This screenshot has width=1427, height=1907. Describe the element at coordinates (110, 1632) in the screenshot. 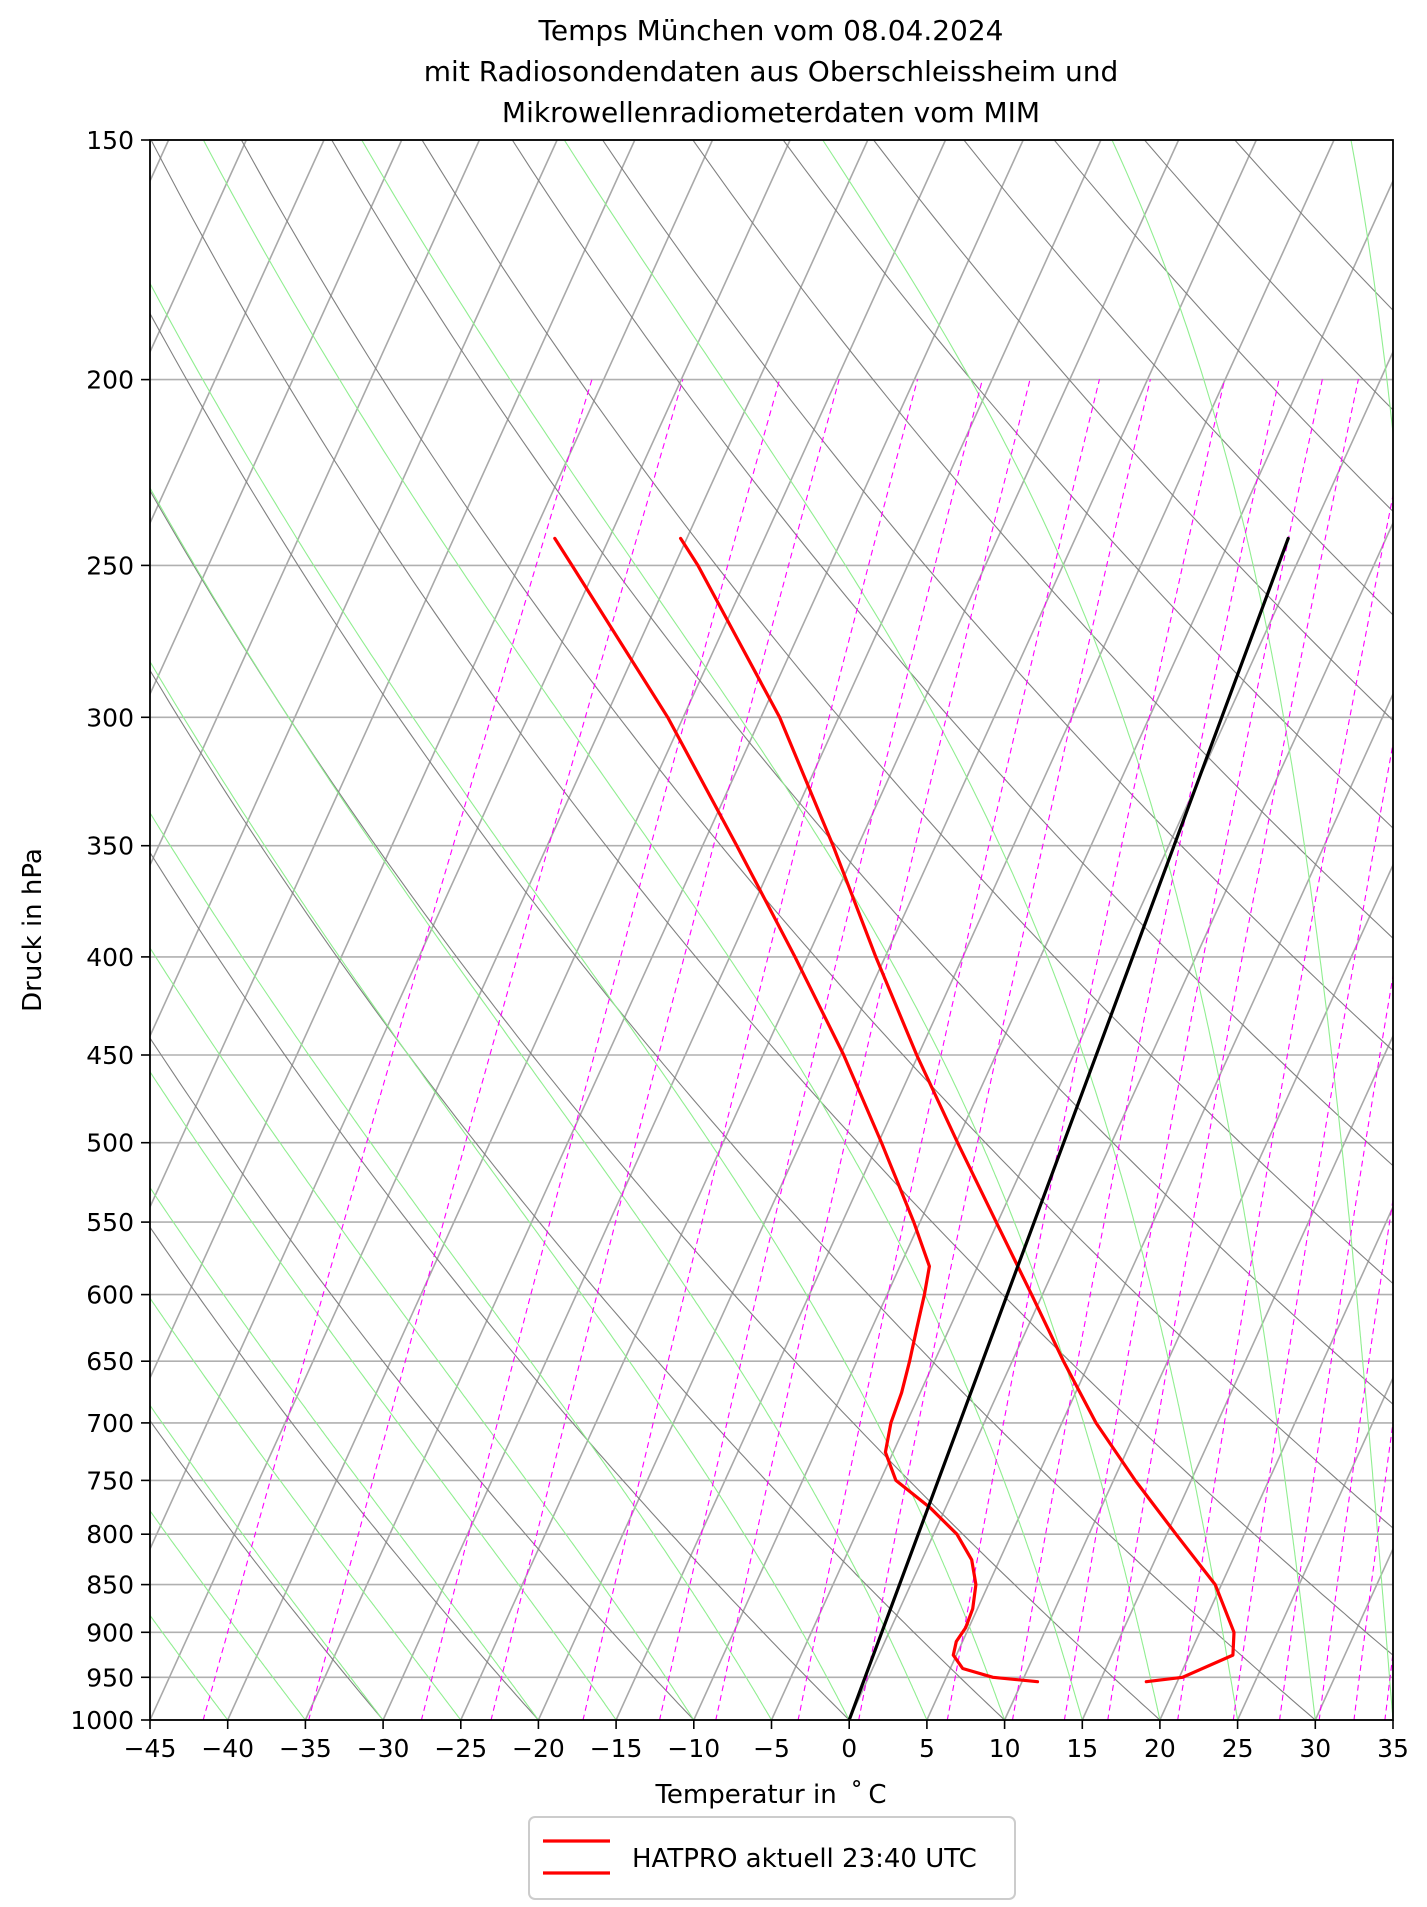

I see `y-tick-label: 900` at that location.